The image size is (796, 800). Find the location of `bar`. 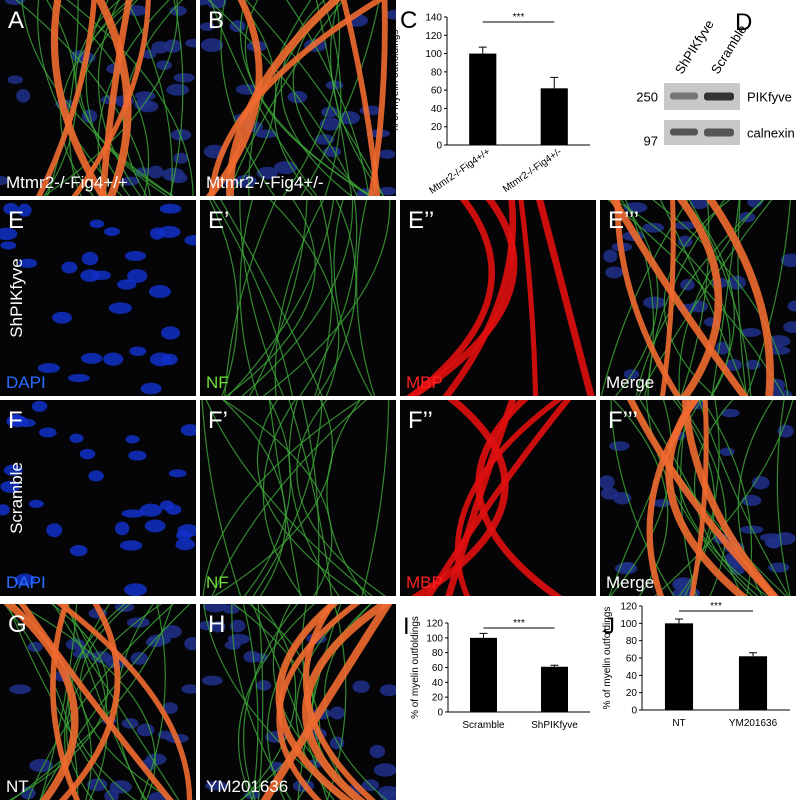

bar is located at coordinates (679, 666).